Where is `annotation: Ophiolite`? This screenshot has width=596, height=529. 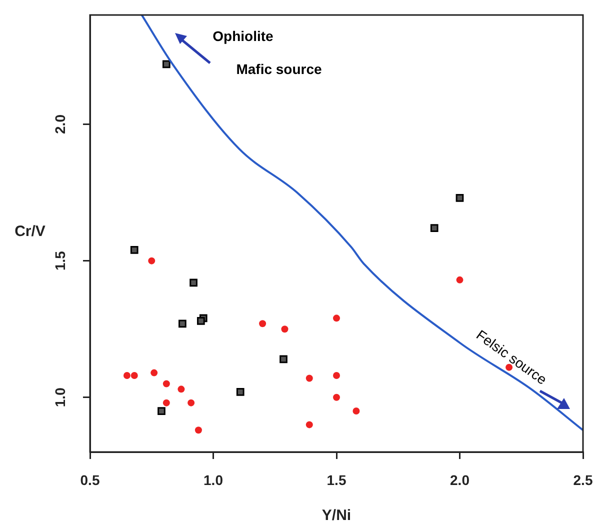 annotation: Ophiolite is located at coordinates (243, 36).